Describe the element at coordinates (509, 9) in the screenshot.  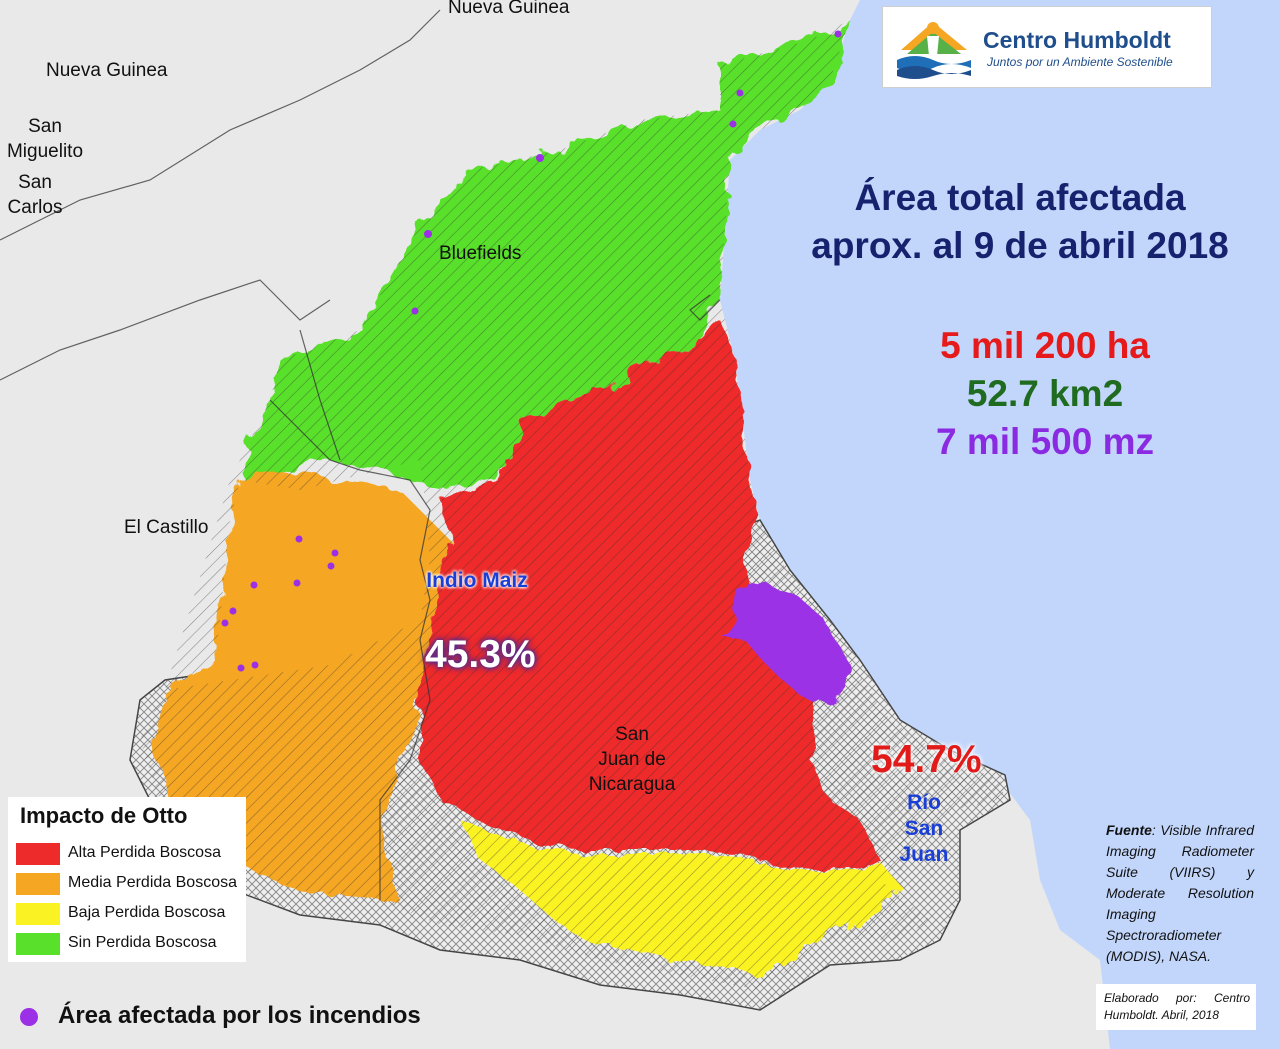
I see `place-nueva-guinea-top: Nueva Guinea` at that location.